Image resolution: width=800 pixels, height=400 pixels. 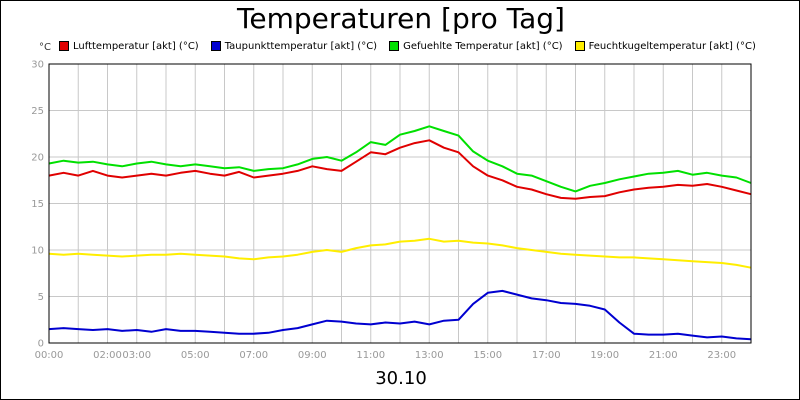 I want to click on legend-label: Lufttemperatur [akt] (°C), so click(x=136, y=46).